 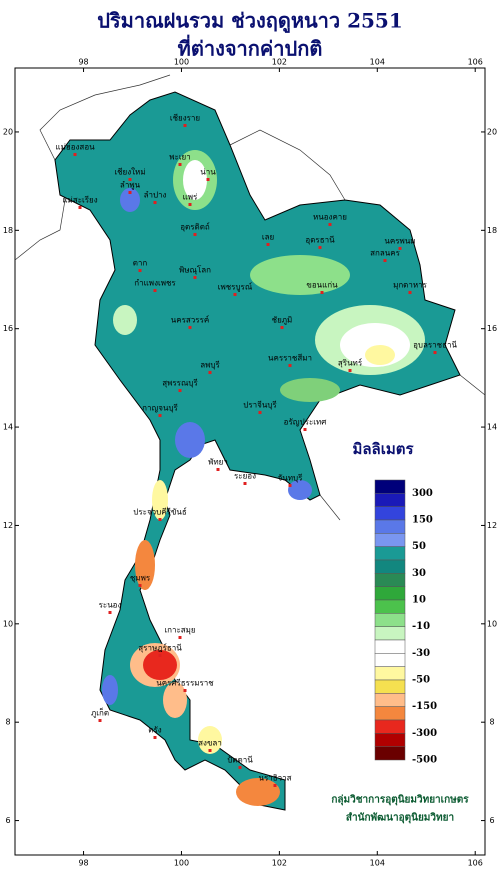 I want to click on place-label: สุพรรณบุรี, so click(x=180, y=383).